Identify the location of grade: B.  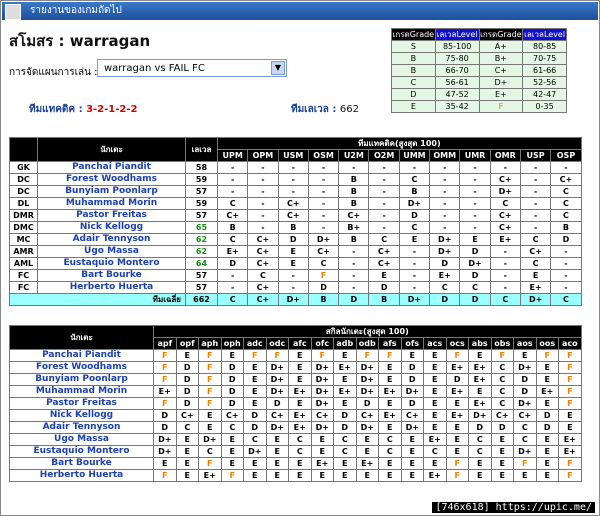
(323, 299).